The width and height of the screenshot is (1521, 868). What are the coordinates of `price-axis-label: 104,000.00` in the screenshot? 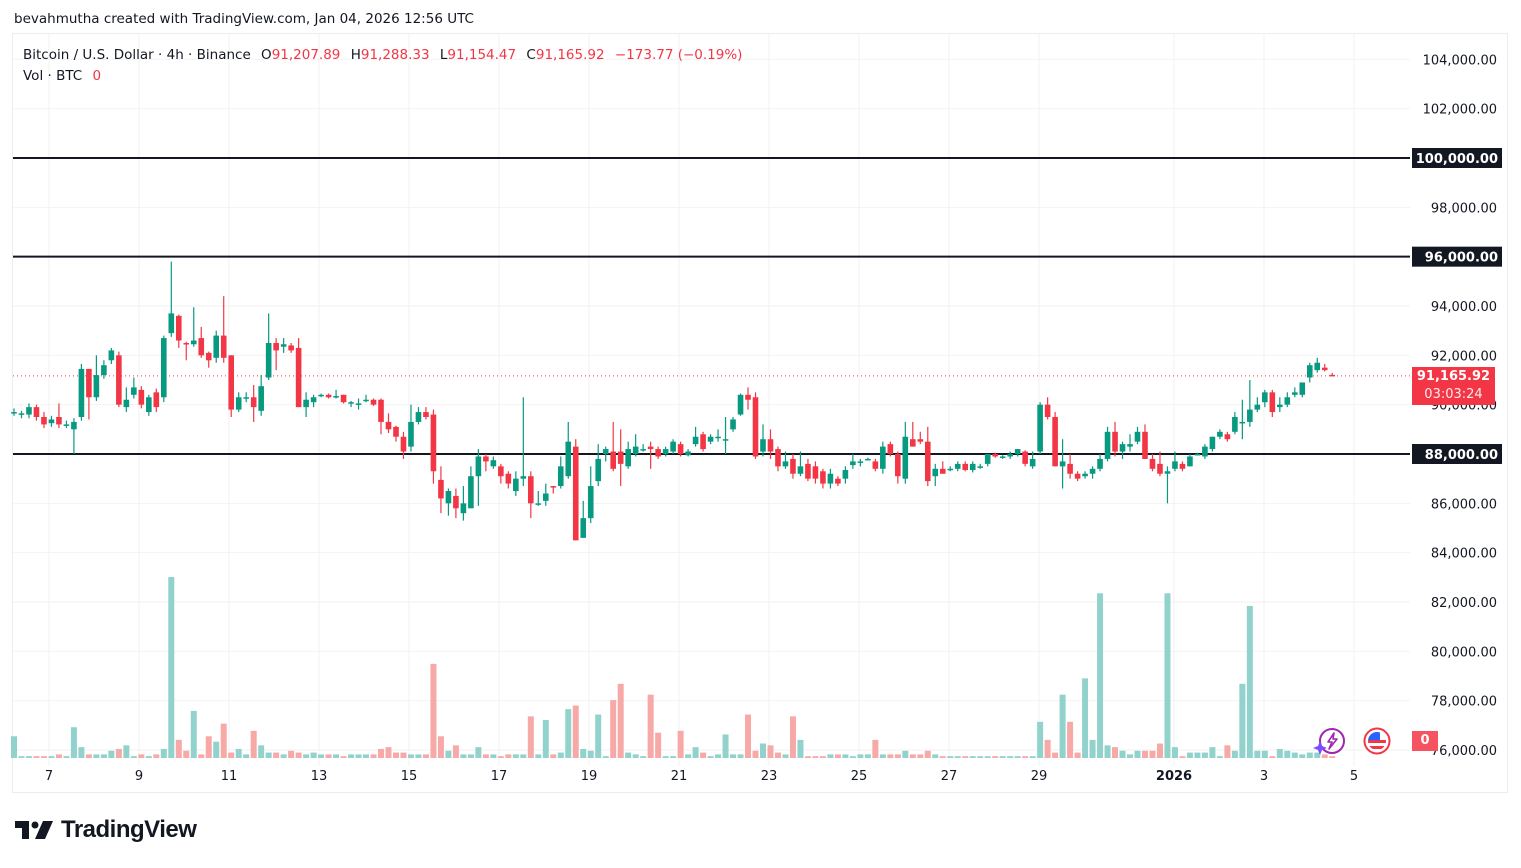 It's located at (1460, 60).